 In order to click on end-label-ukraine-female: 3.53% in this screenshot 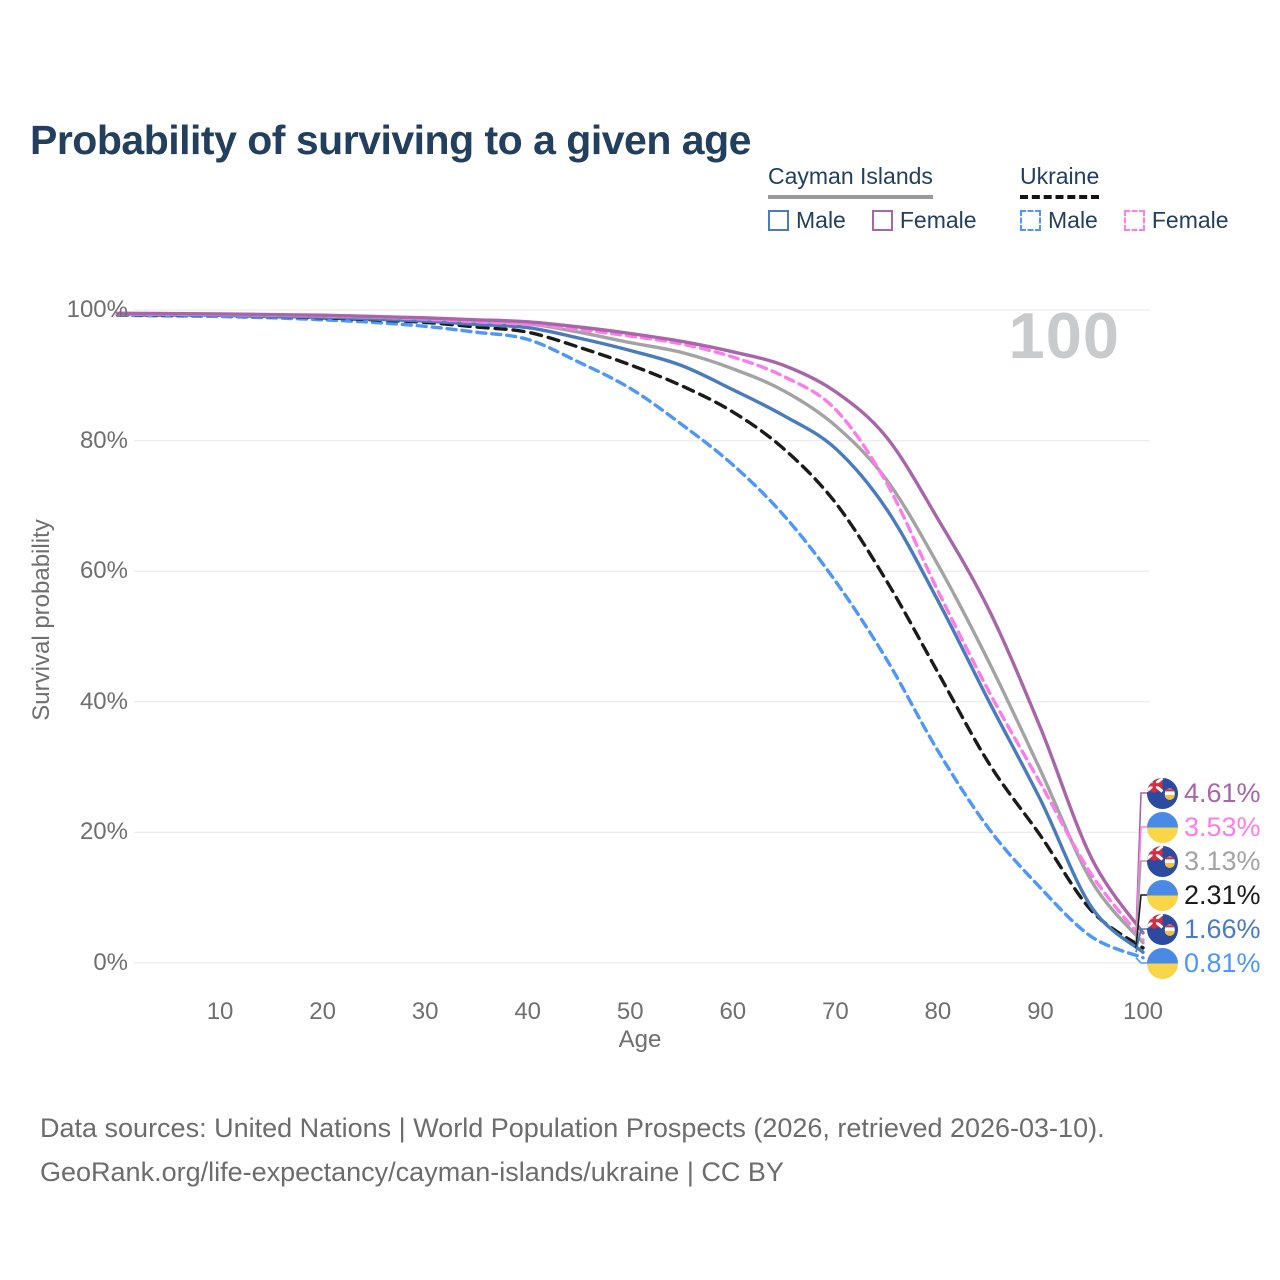, I will do `click(1203, 827)`.